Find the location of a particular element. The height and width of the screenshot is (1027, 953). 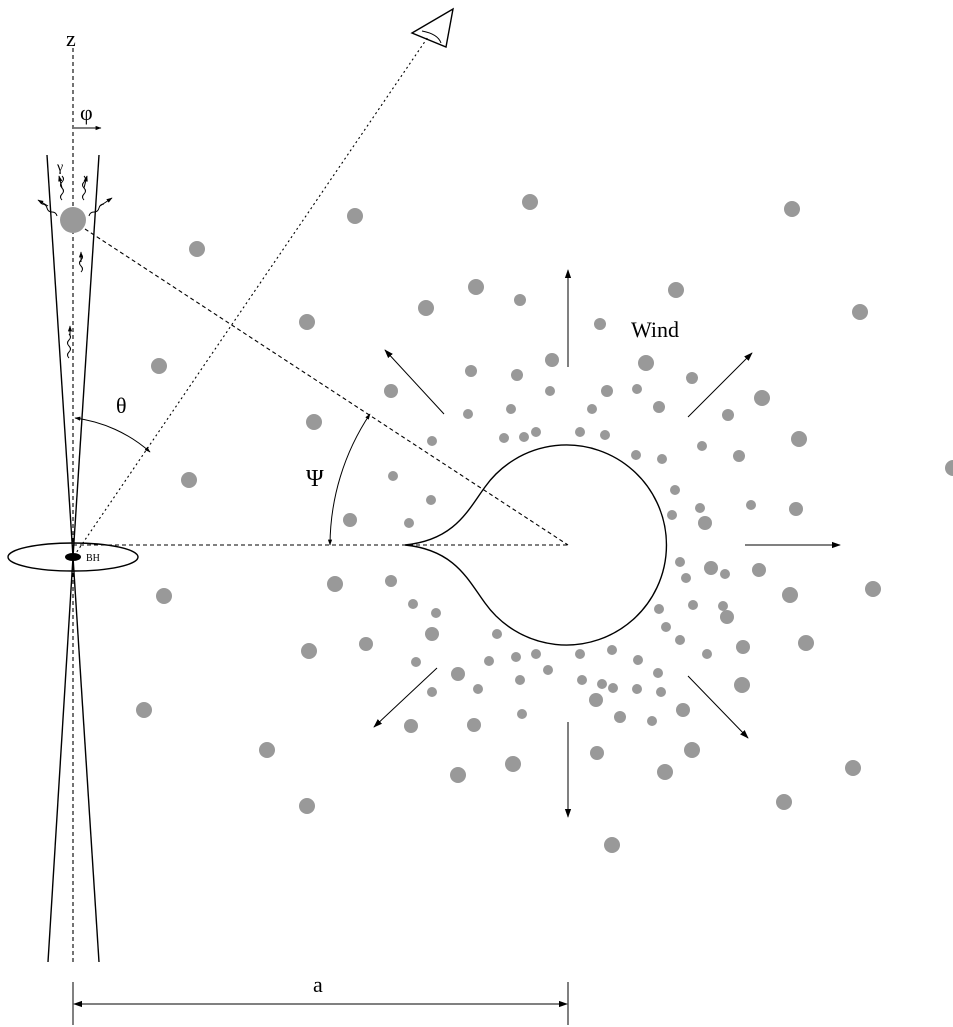

eye-icon is located at coordinates (432, 27).